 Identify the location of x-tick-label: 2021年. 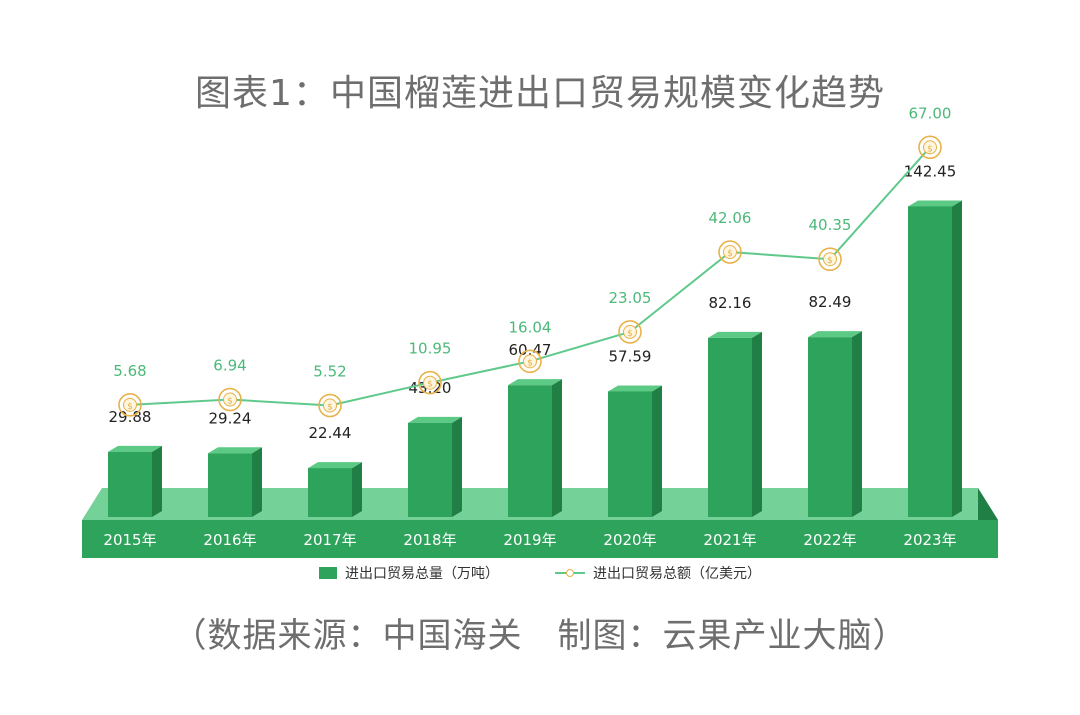
(729, 540).